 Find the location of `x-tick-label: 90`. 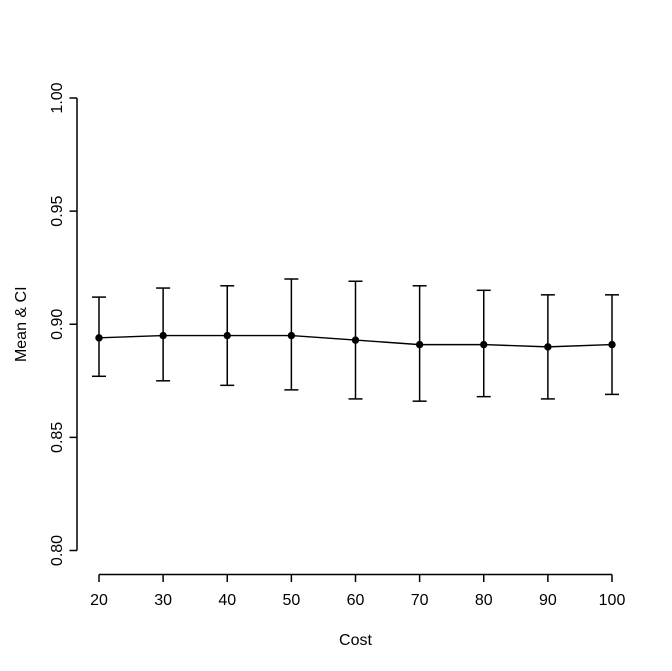

x-tick-label: 90 is located at coordinates (548, 600).